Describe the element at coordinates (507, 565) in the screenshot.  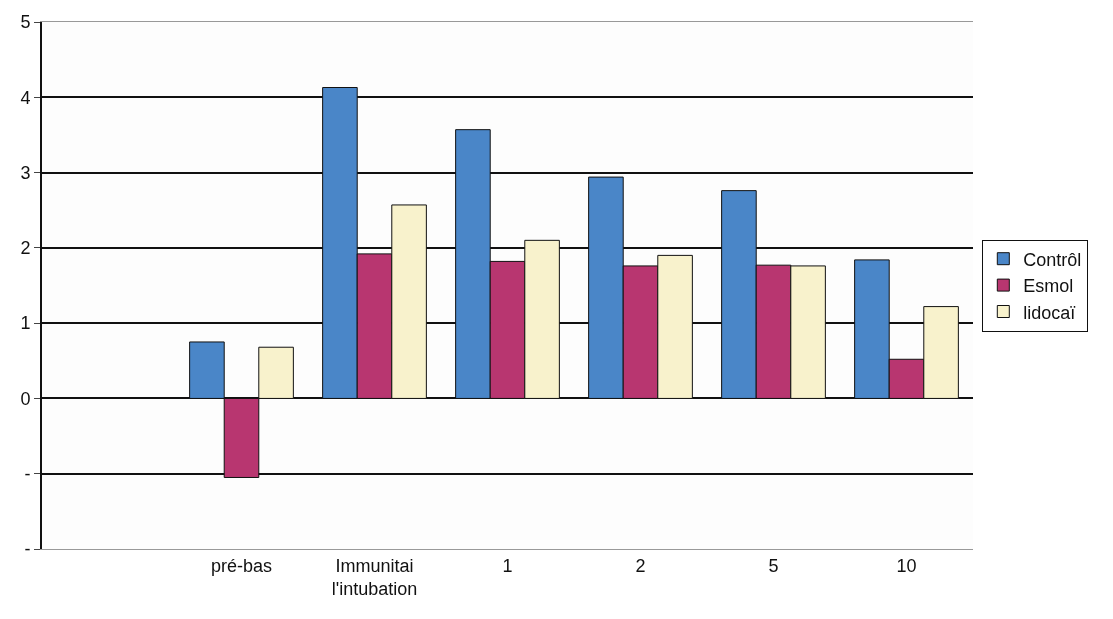
I see `x-tick-label: 1` at that location.